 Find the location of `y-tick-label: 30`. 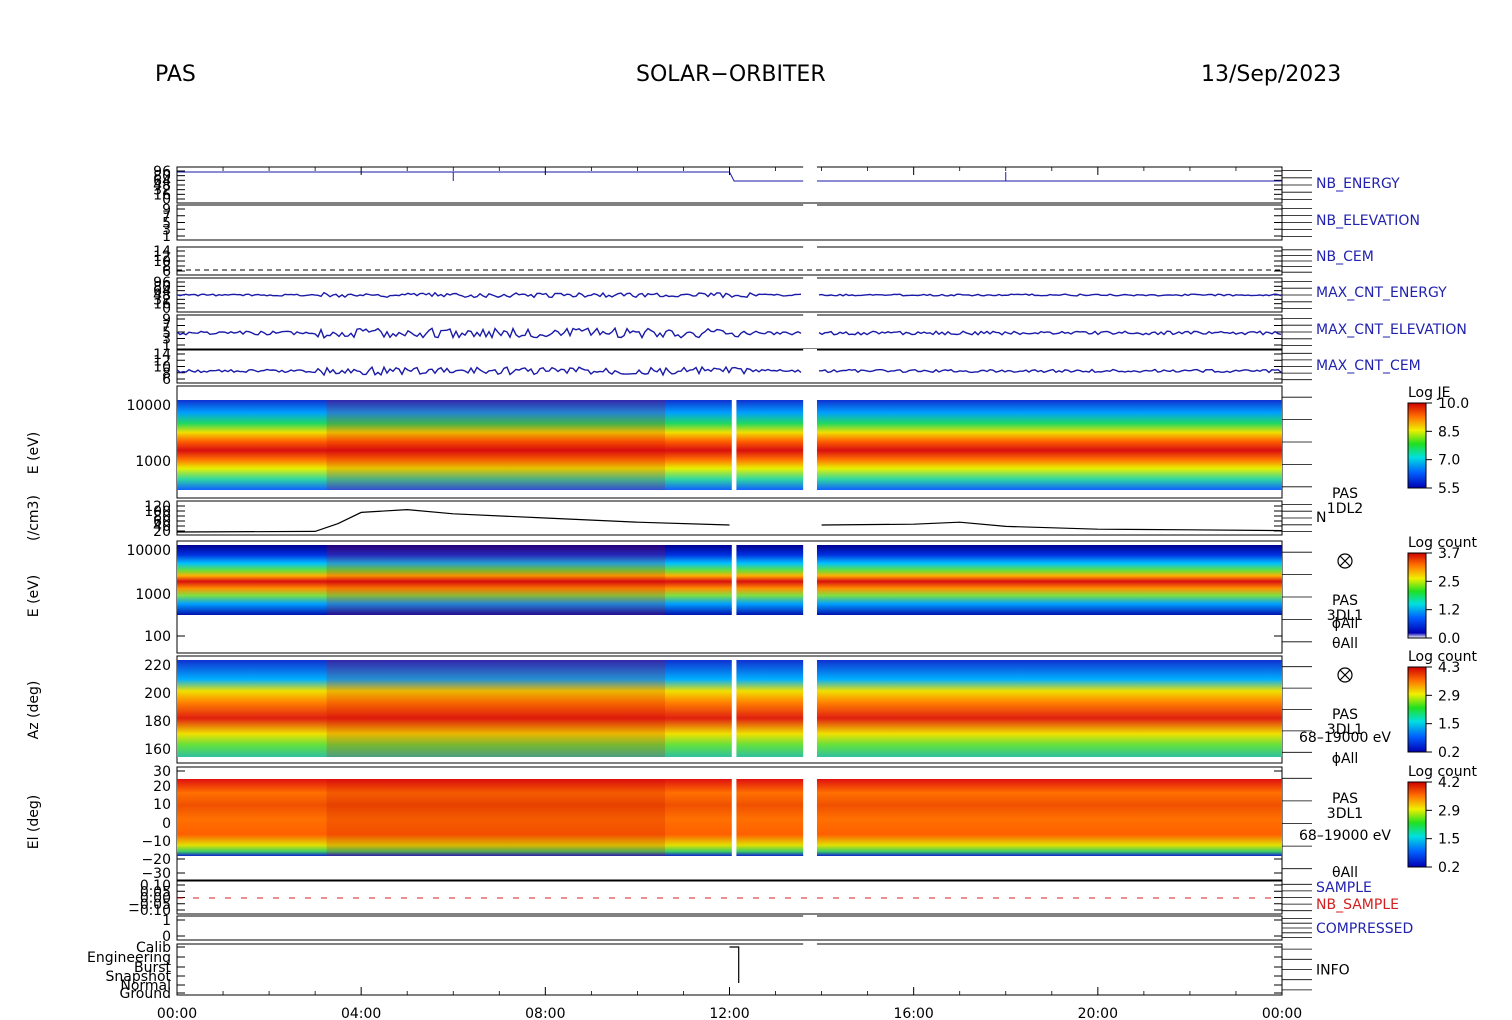

y-tick-label: 30 is located at coordinates (162, 772).